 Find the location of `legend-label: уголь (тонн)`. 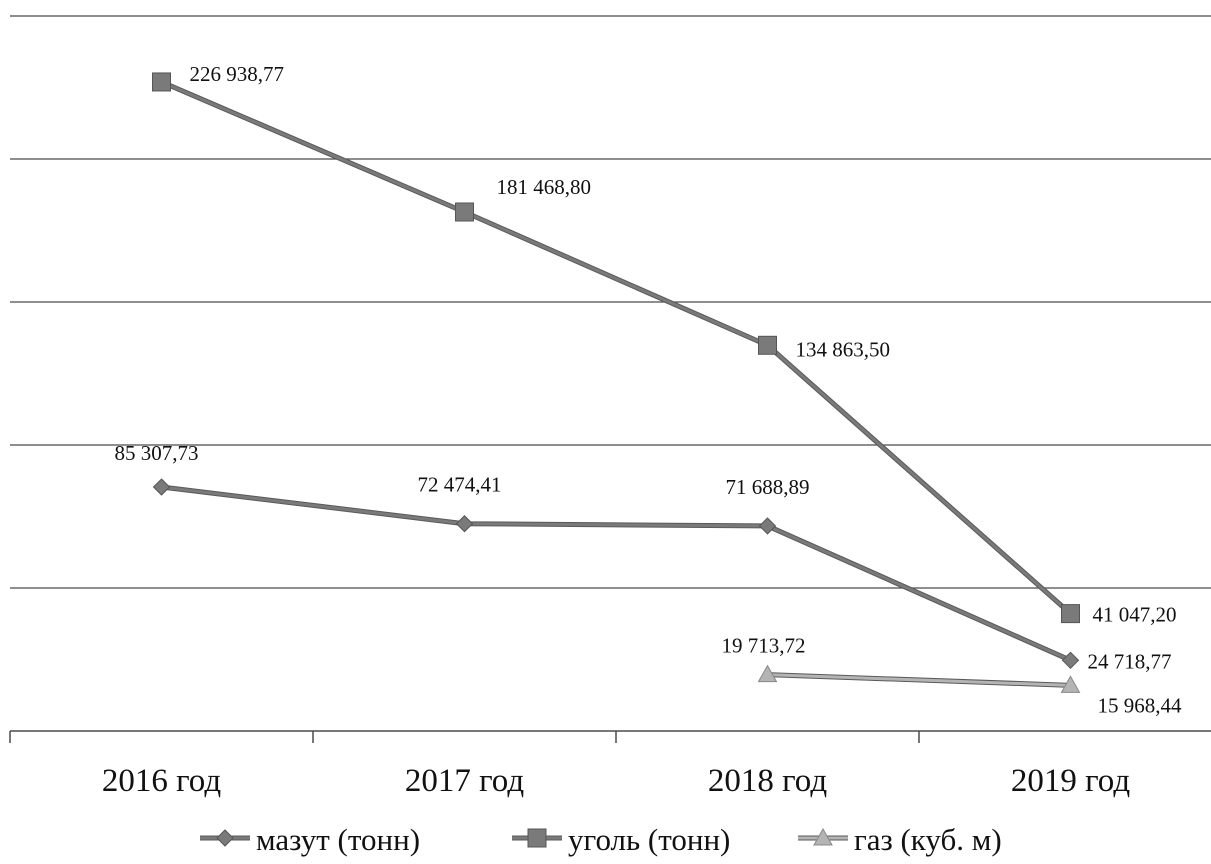

legend-label: уголь (тонн) is located at coordinates (649, 839).